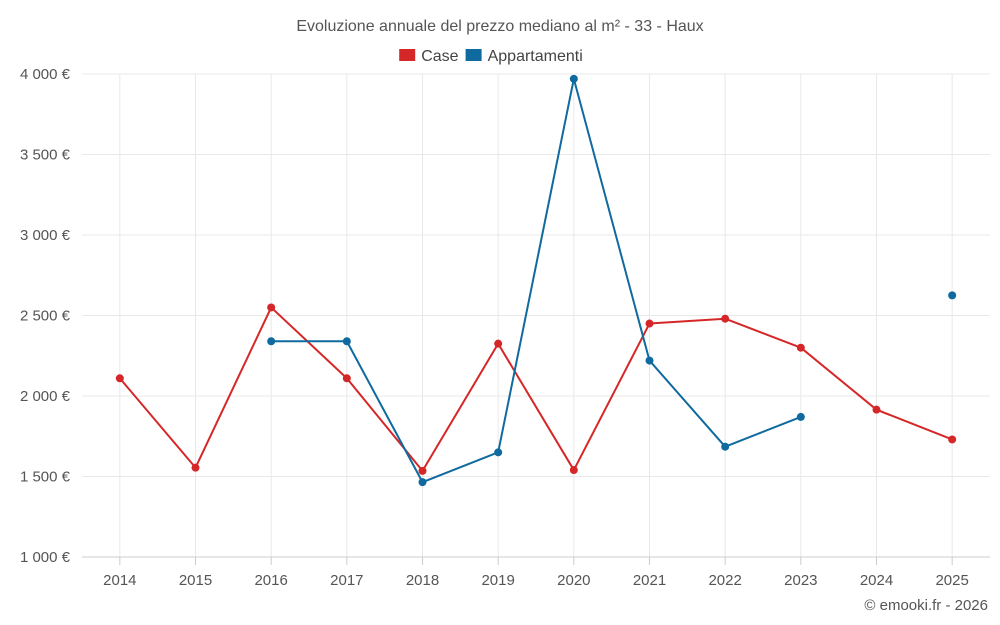 Image resolution: width=1000 pixels, height=625 pixels. I want to click on x-tick-label: 2014, so click(119, 580).